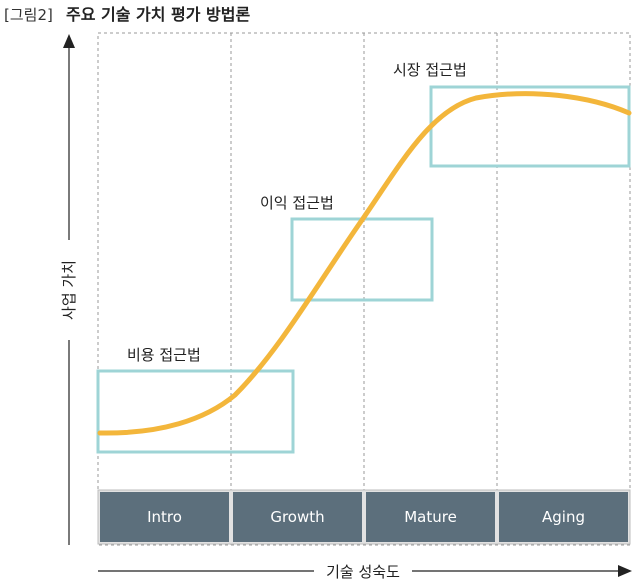  I want to click on stage-mature: Mature, so click(430, 517).